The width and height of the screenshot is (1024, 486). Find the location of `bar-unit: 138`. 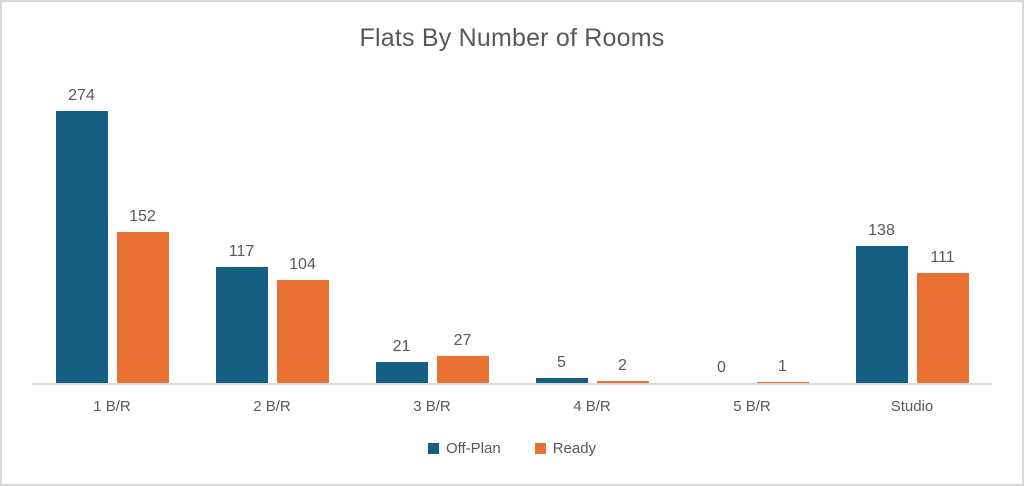

bar-unit: 138 is located at coordinates (881, 302).